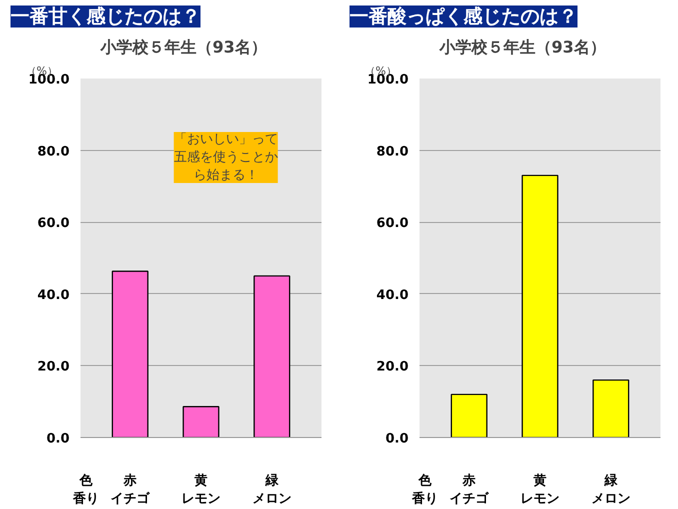  What do you see at coordinates (226, 157) in the screenshot?
I see `annotation: 「おいしい」って五感を使うことから始まる！` at bounding box center [226, 157].